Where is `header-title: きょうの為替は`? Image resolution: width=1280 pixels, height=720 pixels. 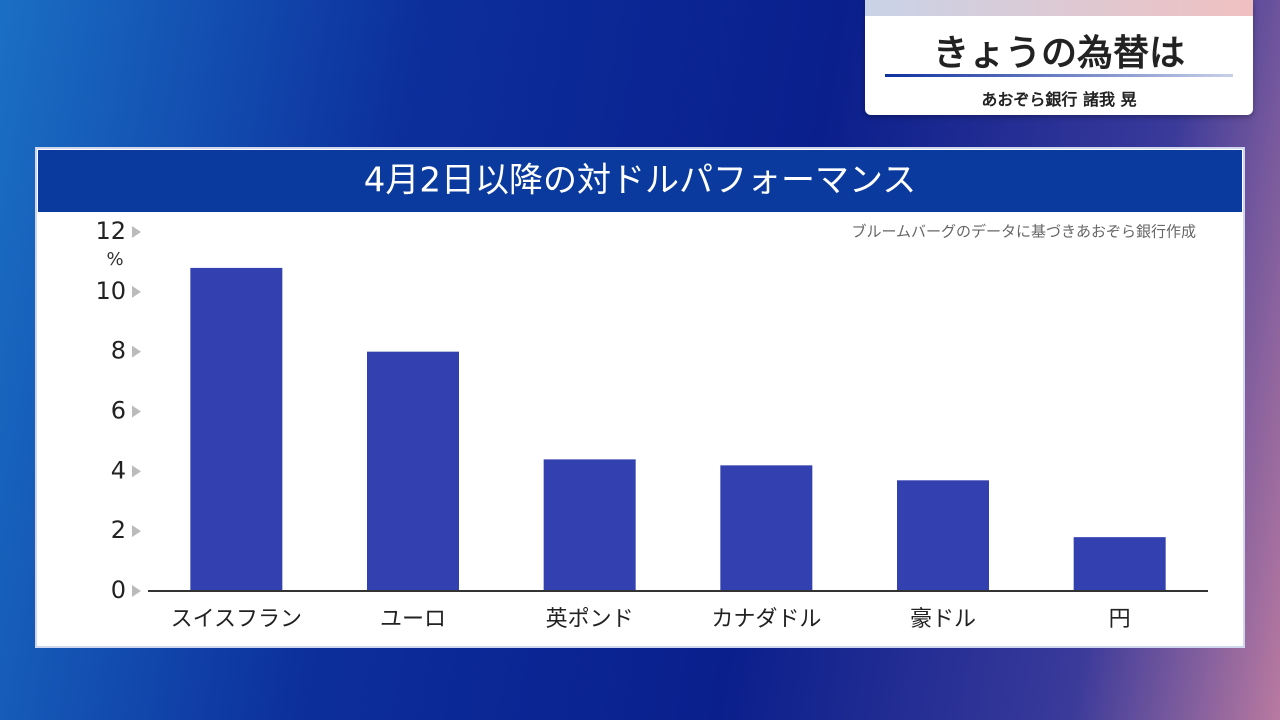 header-title: きょうの為替は is located at coordinates (1058, 53).